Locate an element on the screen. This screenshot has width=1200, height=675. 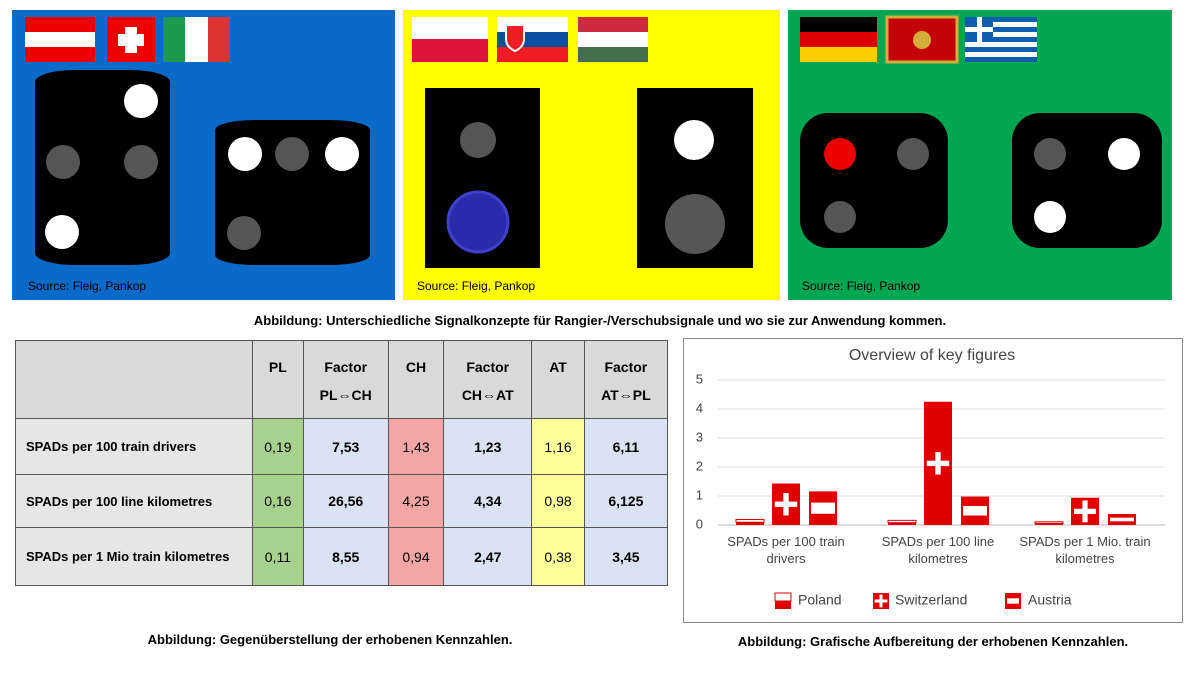
legend-label: Poland is located at coordinates (820, 600).